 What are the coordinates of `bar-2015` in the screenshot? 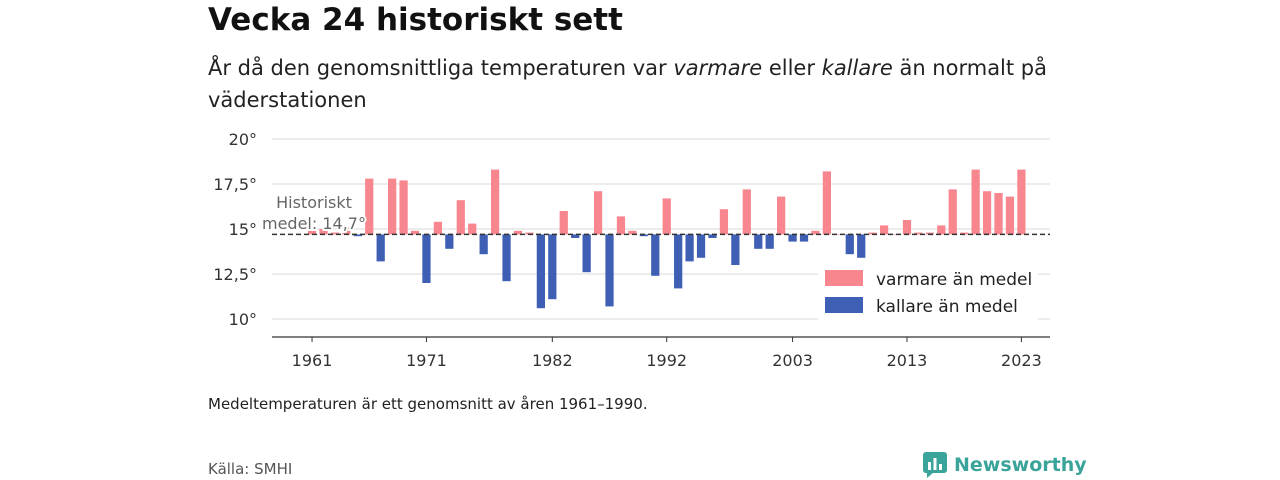 It's located at (929, 233).